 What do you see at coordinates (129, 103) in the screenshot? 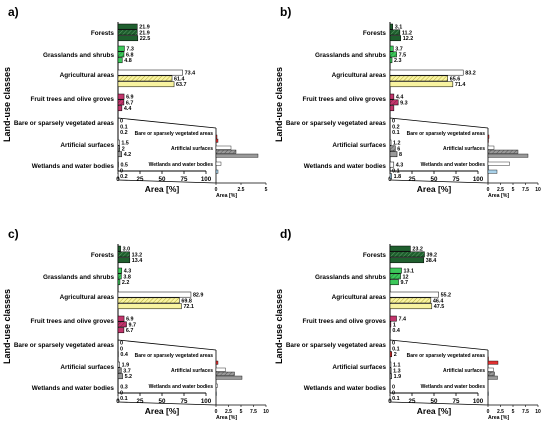
I see `value-label: 6.7` at bounding box center [129, 103].